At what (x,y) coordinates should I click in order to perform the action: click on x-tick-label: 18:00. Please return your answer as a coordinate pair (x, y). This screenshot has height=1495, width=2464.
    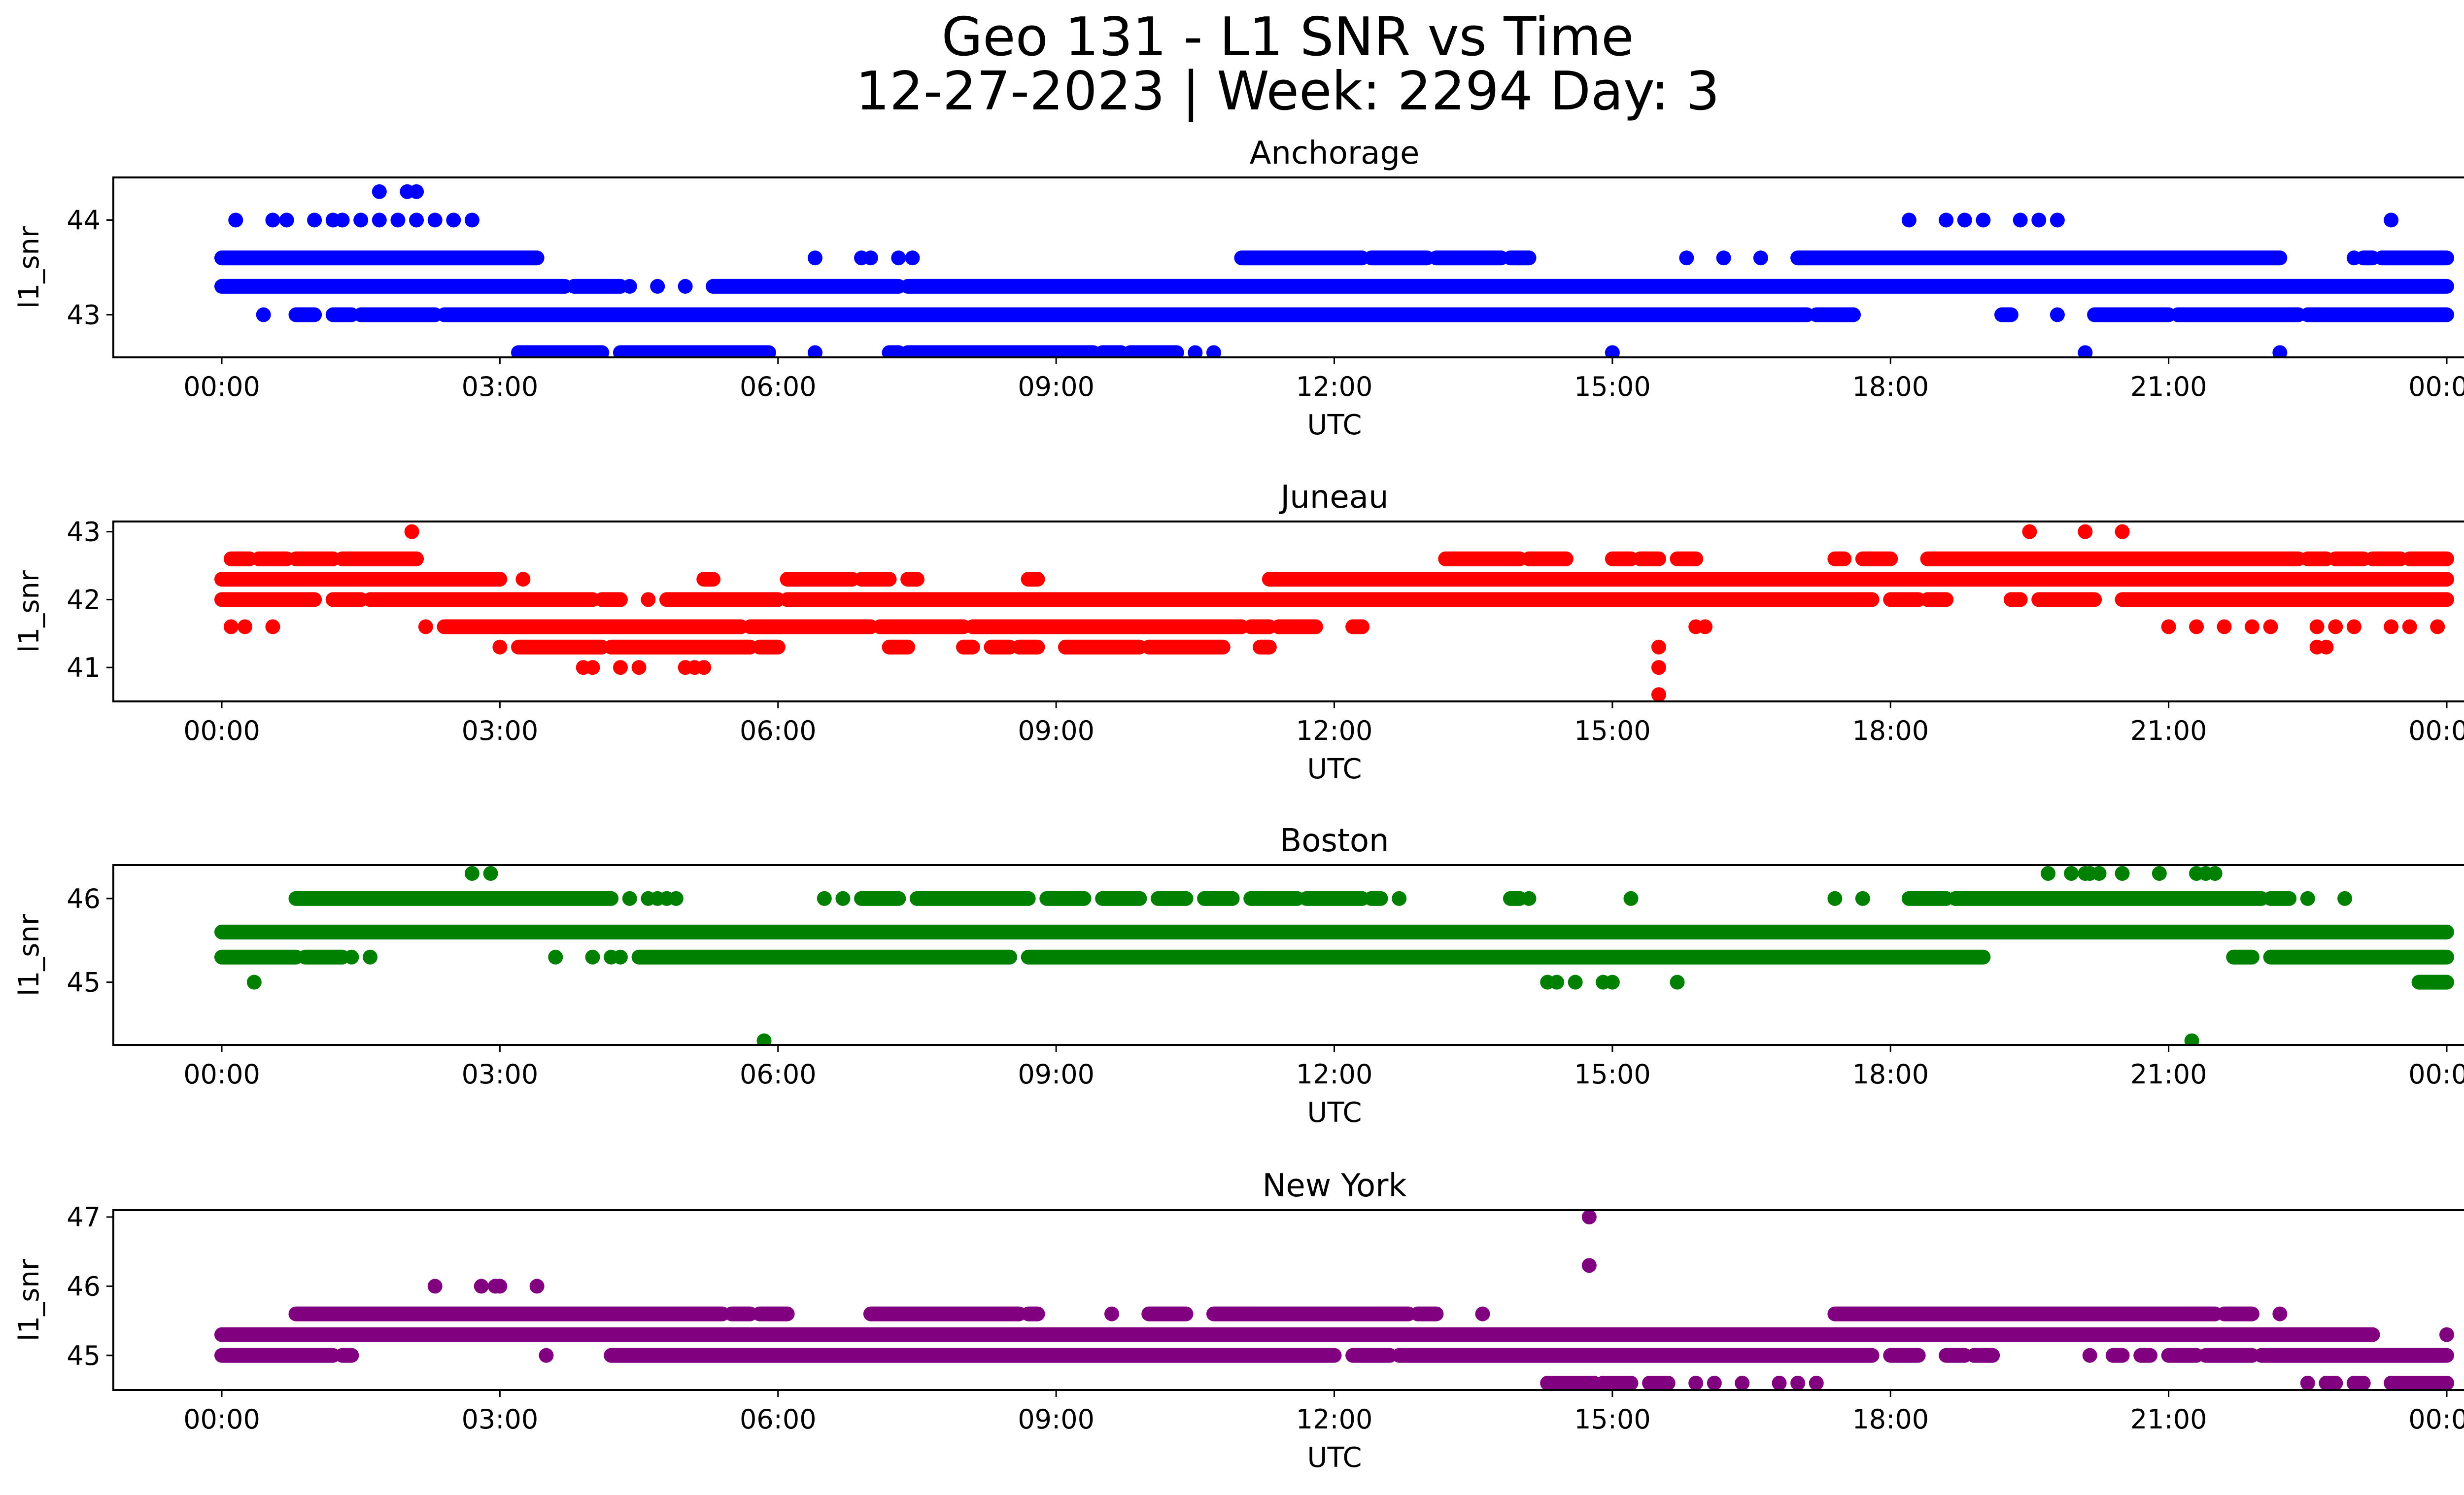
    Looking at the image, I should click on (1890, 386).